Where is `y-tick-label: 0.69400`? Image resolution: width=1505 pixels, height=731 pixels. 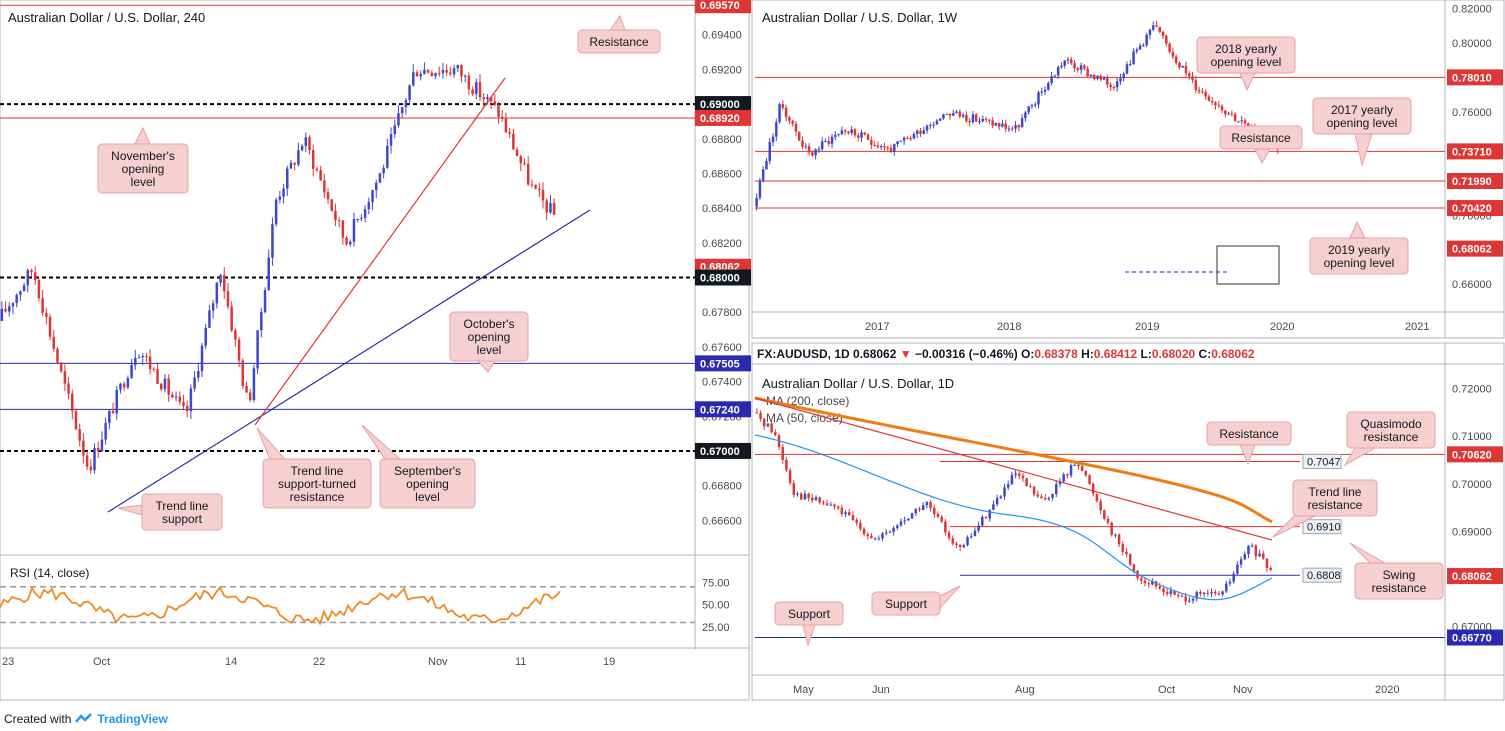
y-tick-label: 0.69400 is located at coordinates (722, 36).